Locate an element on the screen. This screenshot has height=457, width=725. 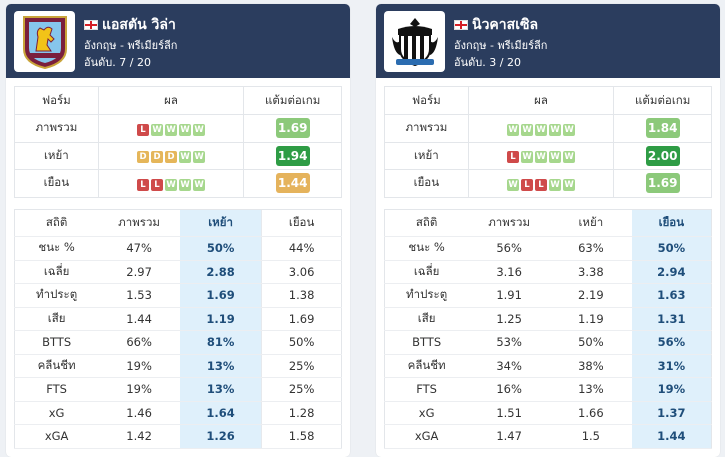
stat-value: 1.28 is located at coordinates (301, 413).